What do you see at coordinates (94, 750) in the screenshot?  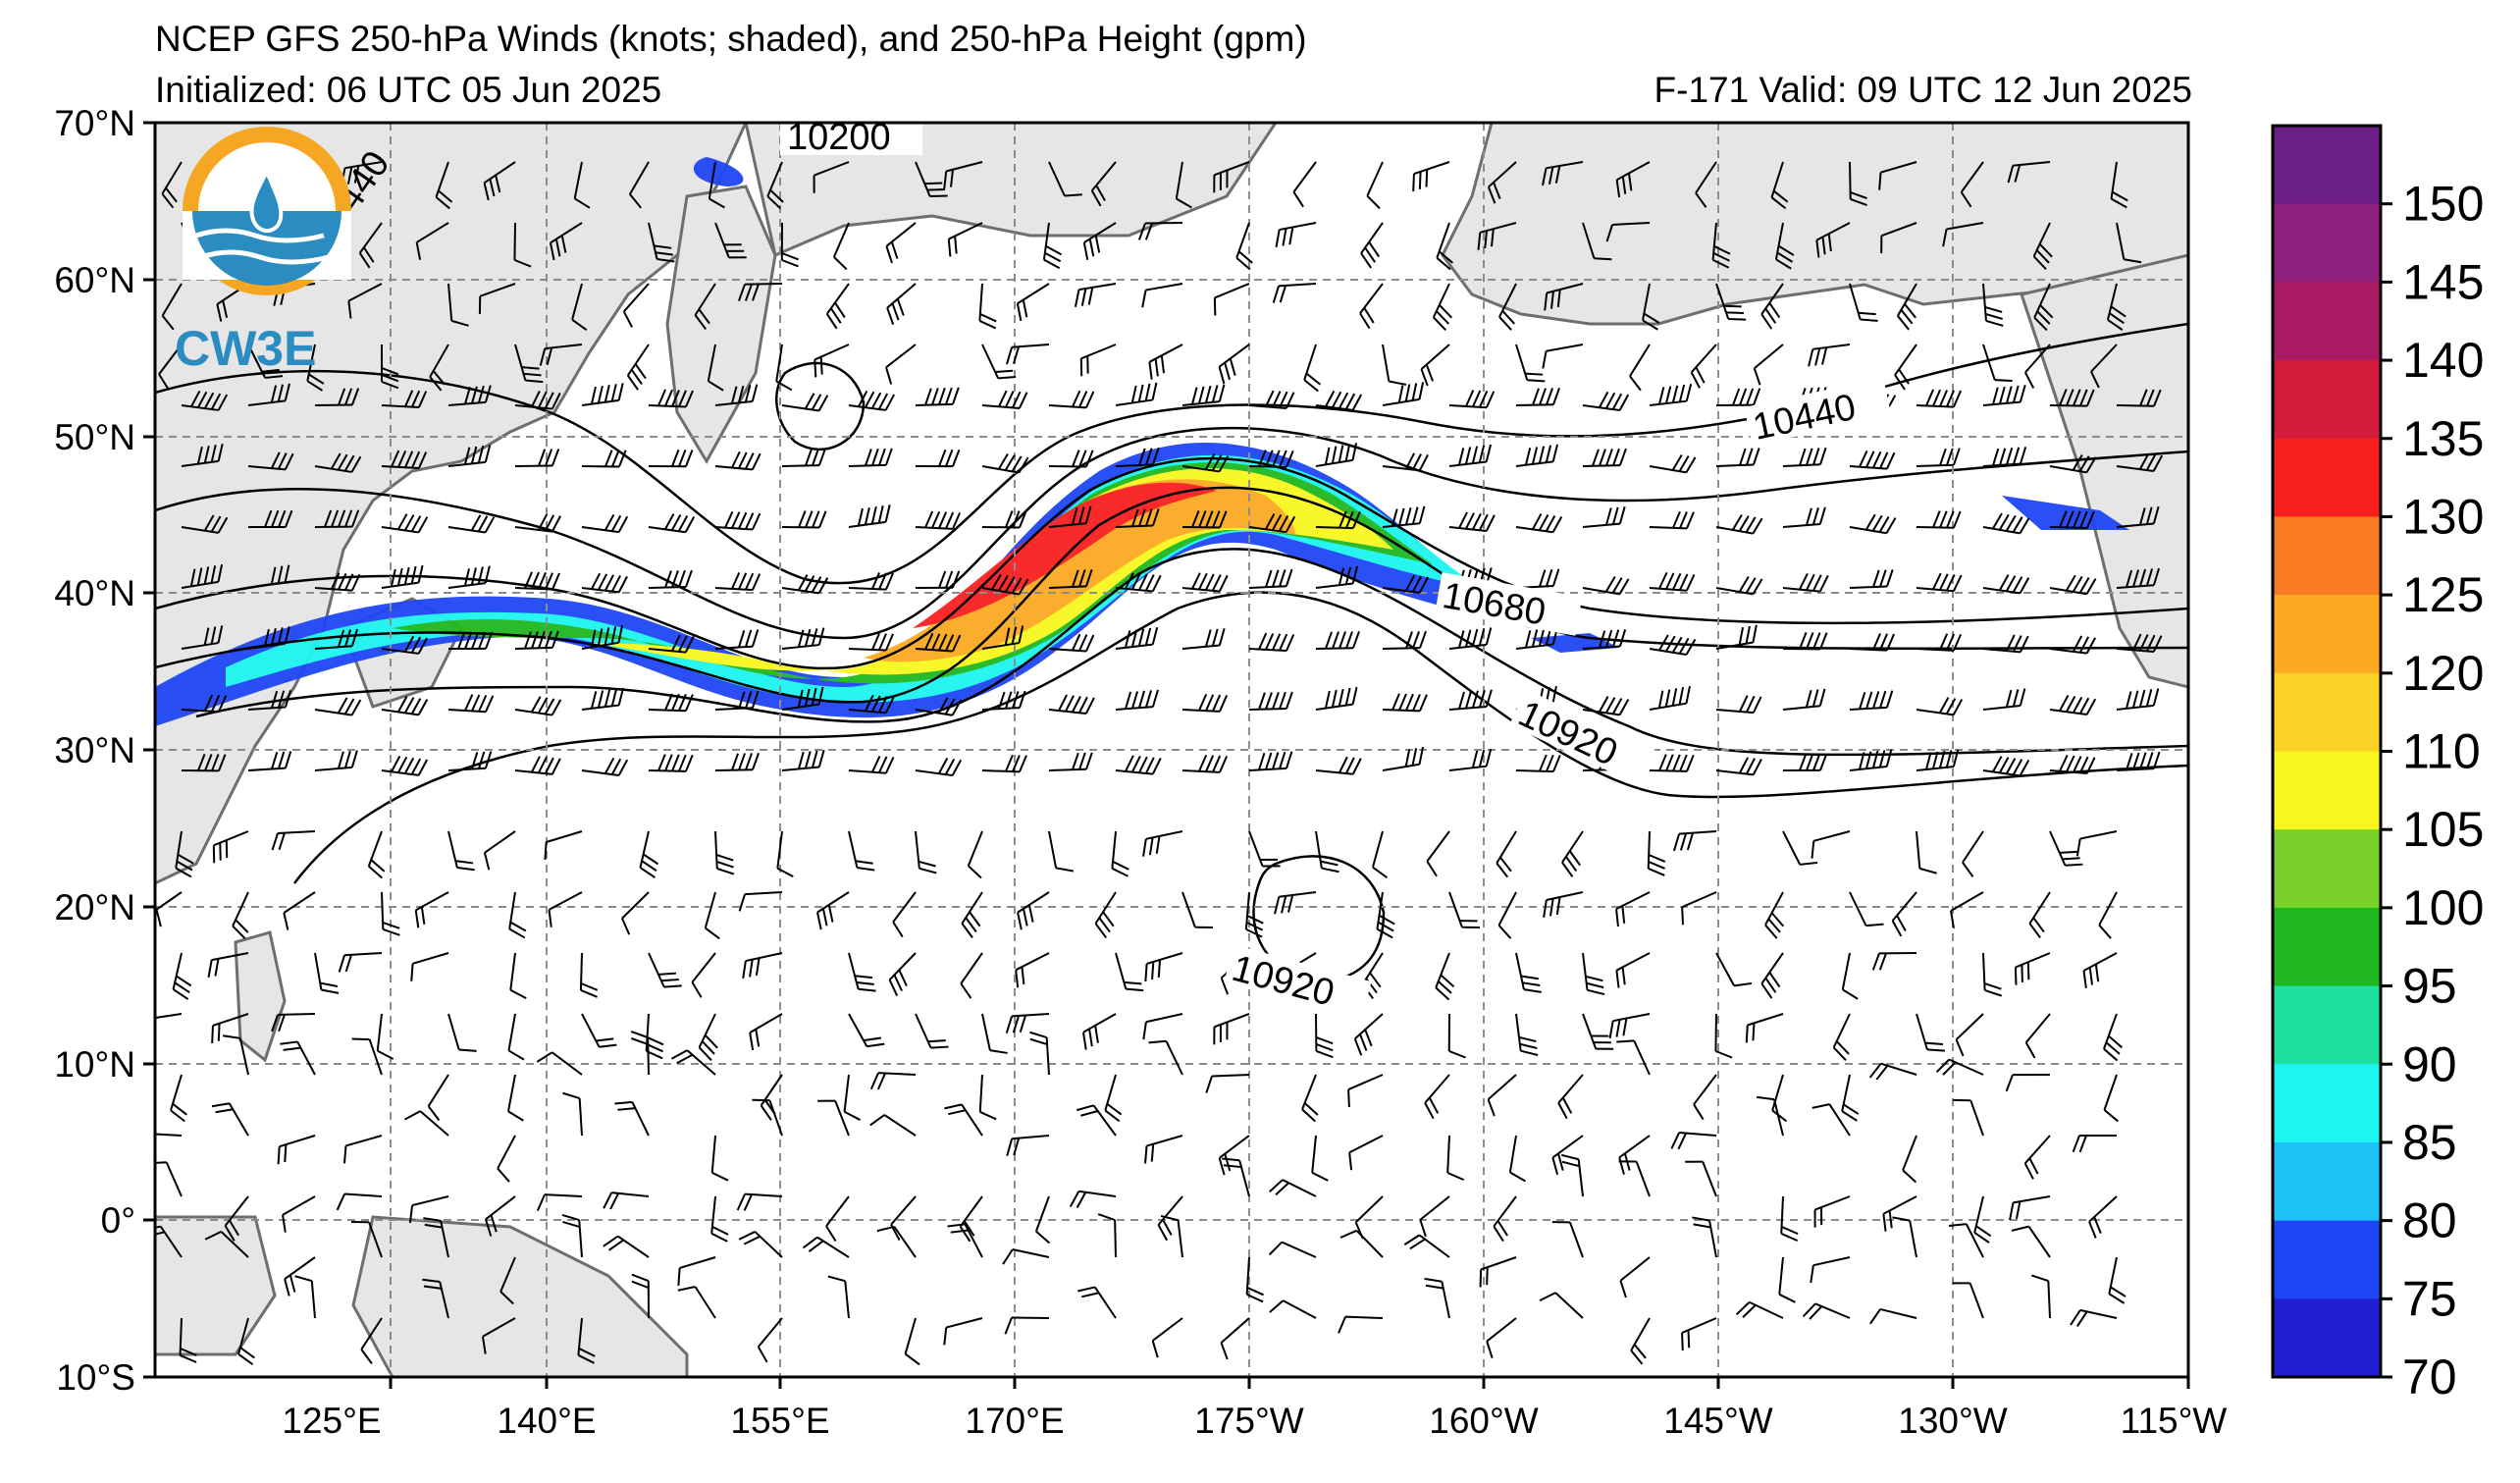 I see `lat-tick-label: 30°N` at bounding box center [94, 750].